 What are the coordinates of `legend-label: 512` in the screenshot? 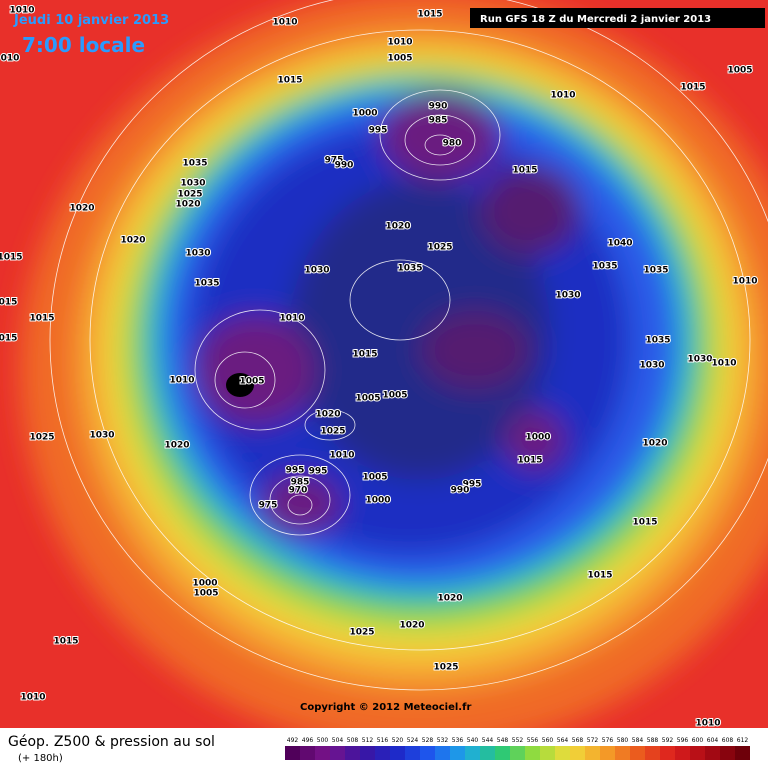 It's located at (368, 740).